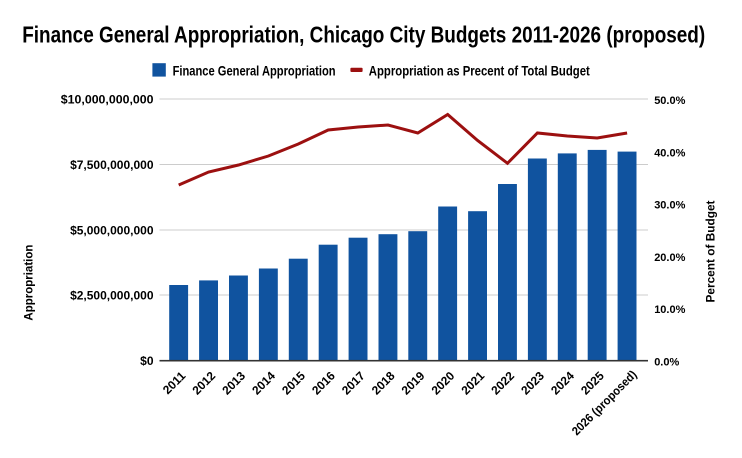 Image resolution: width=742 pixels, height=458 pixels. I want to click on svg-text: $5,000,000,000, so click(112, 230).